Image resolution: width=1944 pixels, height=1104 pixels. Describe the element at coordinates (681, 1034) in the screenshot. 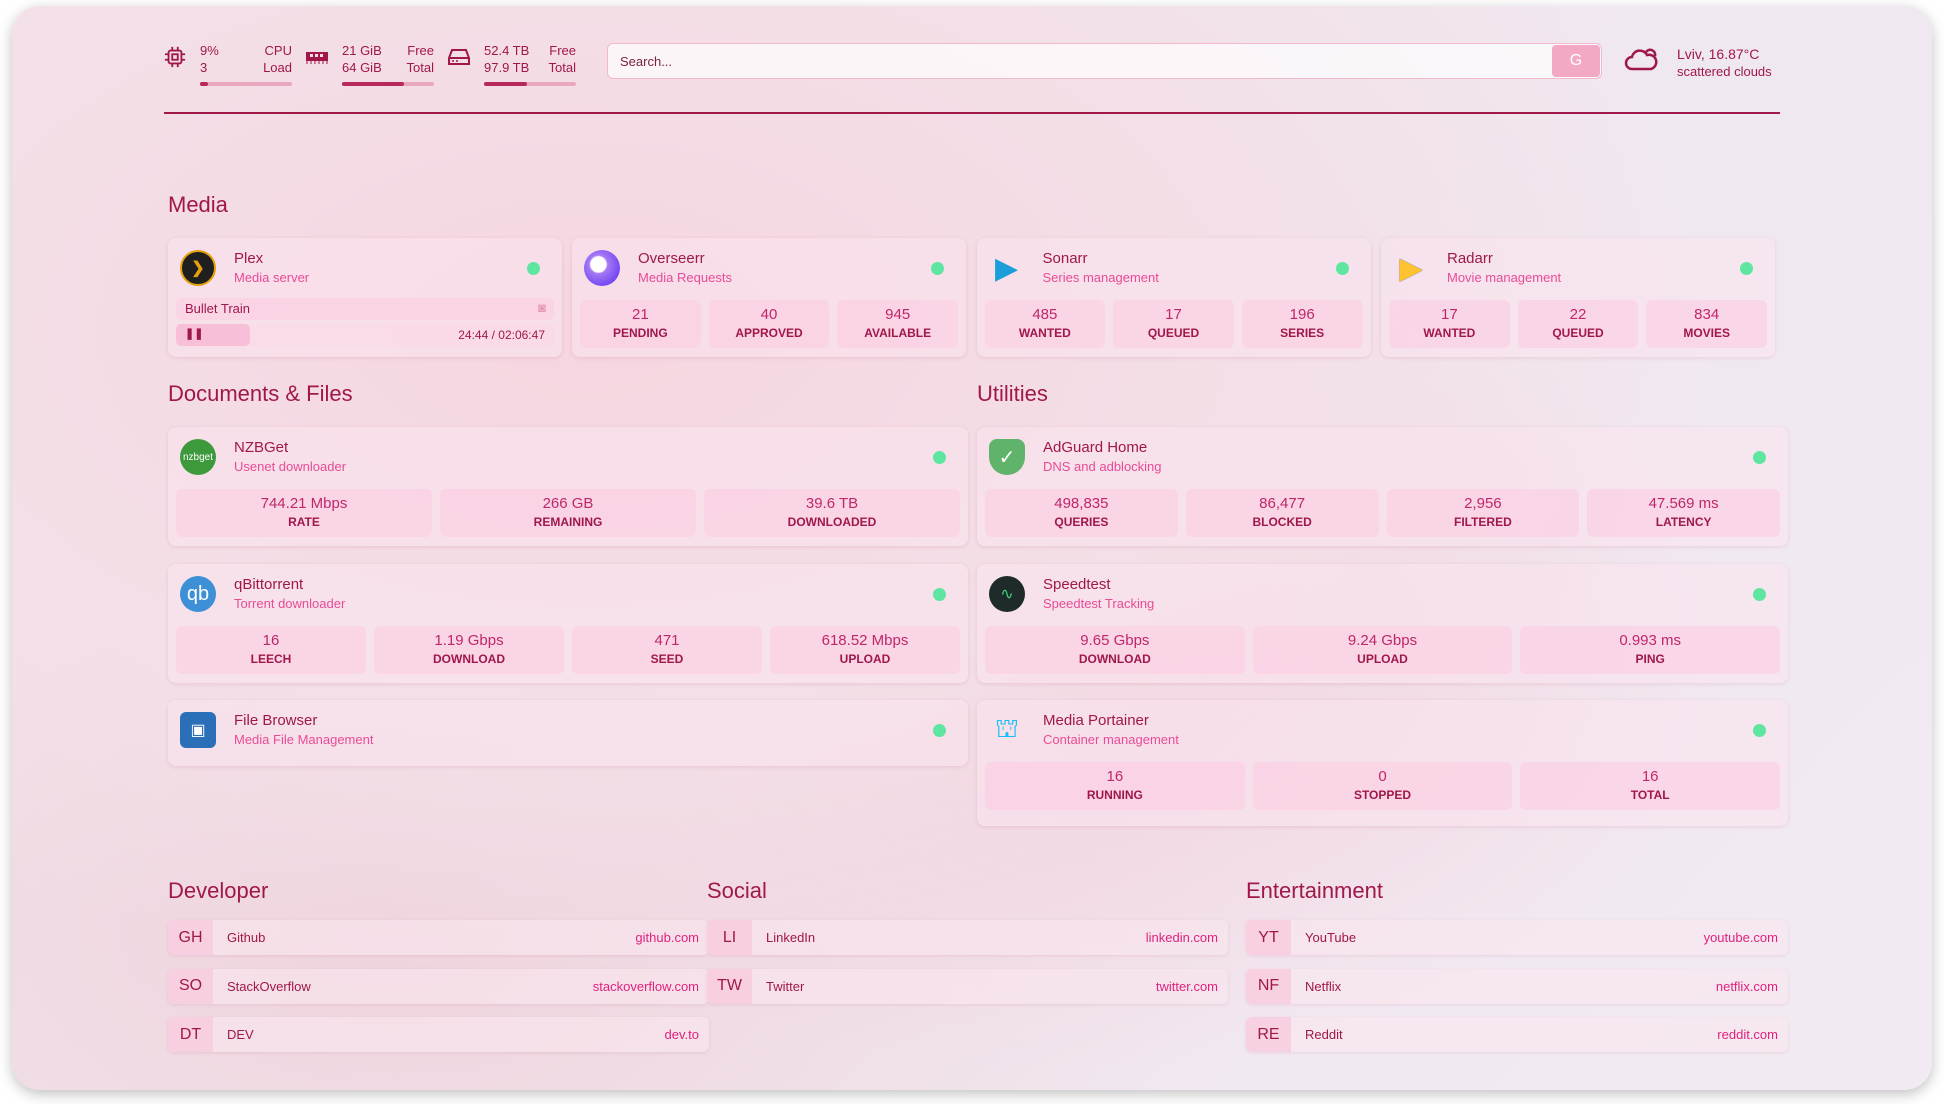

I see `bookmark-url: dev.to` at that location.